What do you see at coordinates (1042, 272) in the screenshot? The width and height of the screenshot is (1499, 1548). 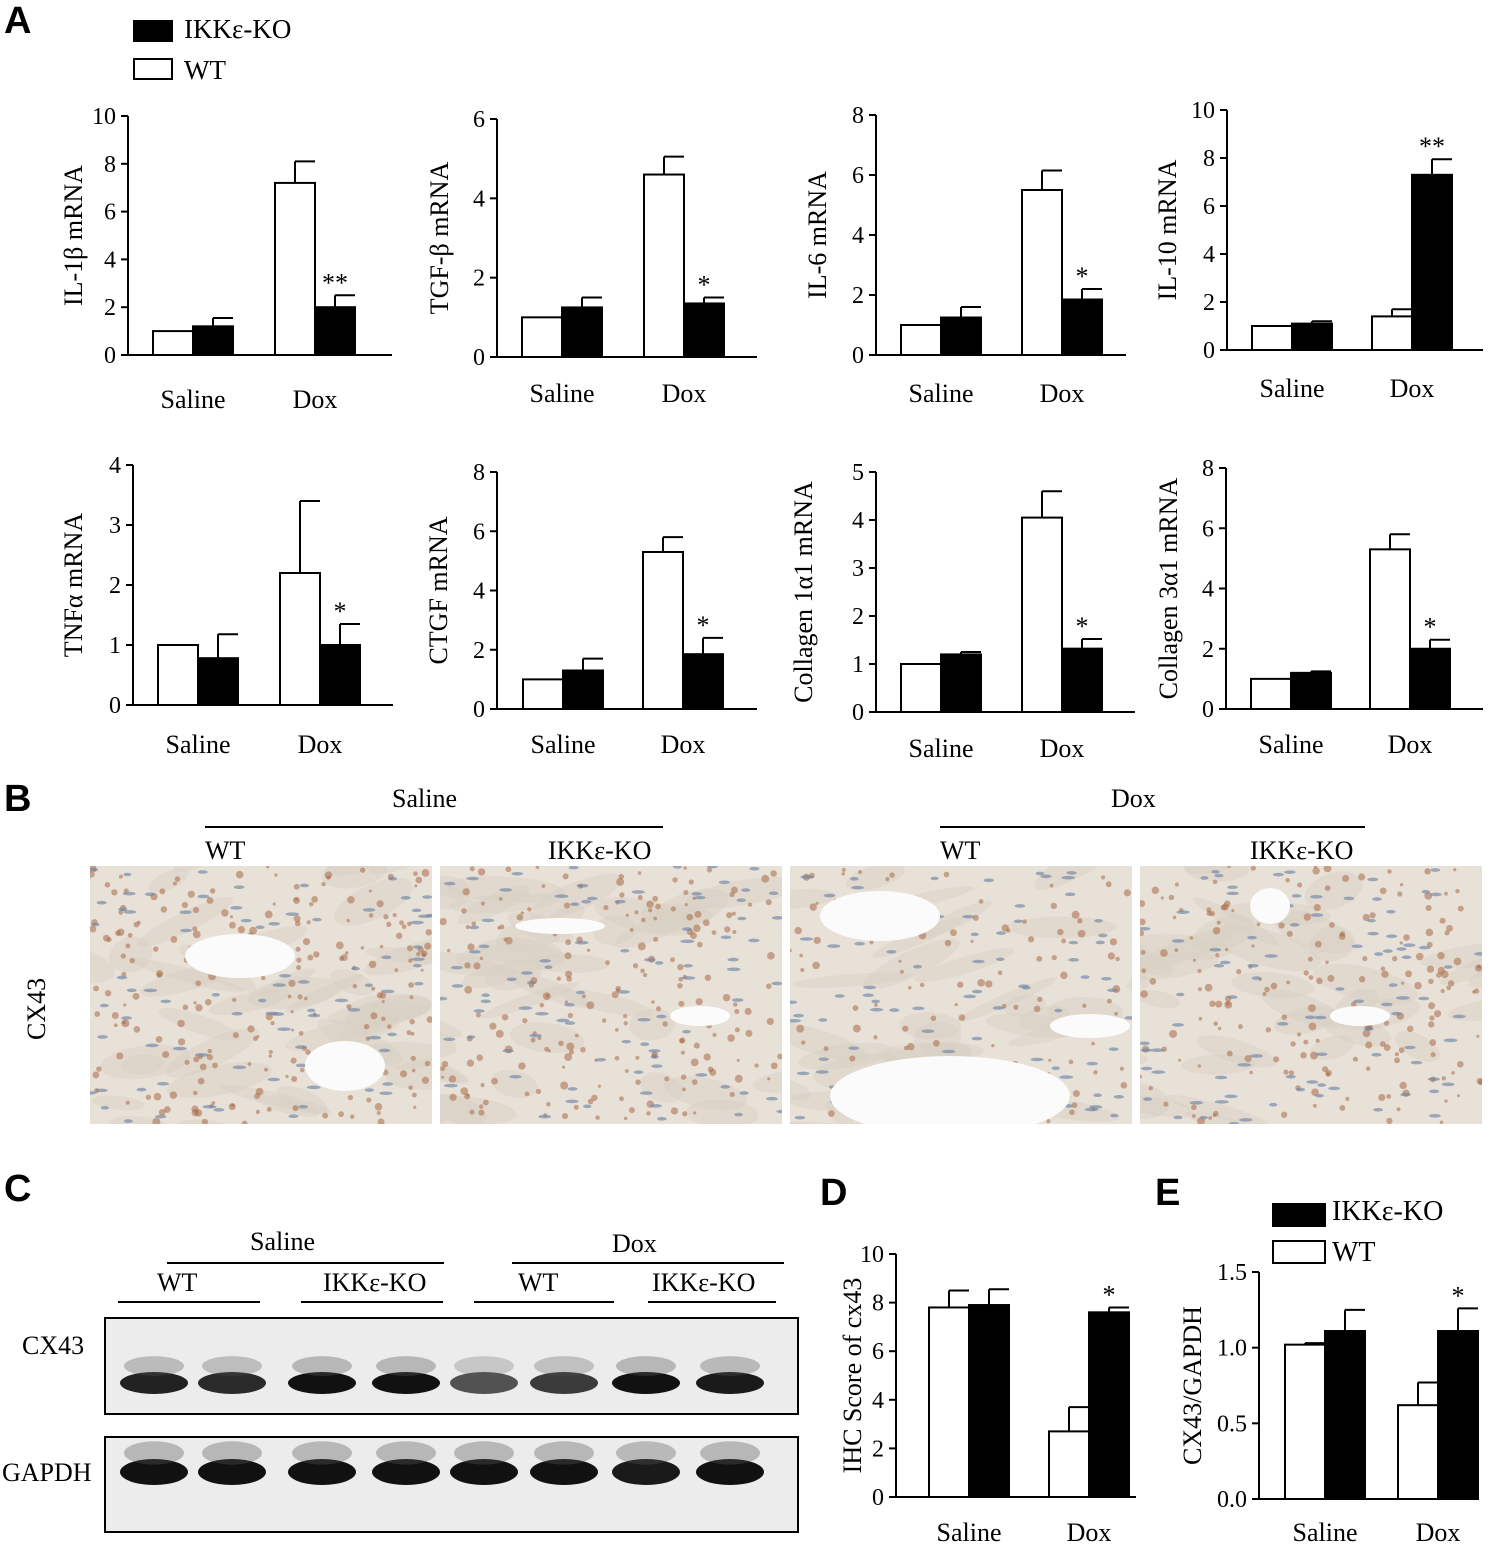 I see `bar-wt-dox` at bounding box center [1042, 272].